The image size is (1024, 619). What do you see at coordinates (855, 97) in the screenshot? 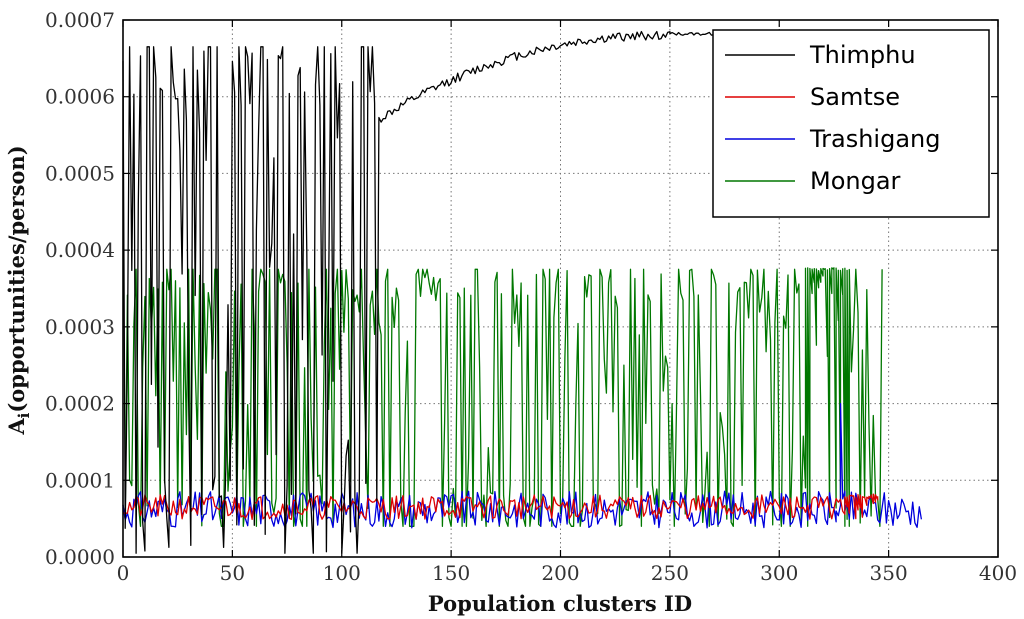
I see `legend-label-samtse: Samtse` at bounding box center [855, 97].